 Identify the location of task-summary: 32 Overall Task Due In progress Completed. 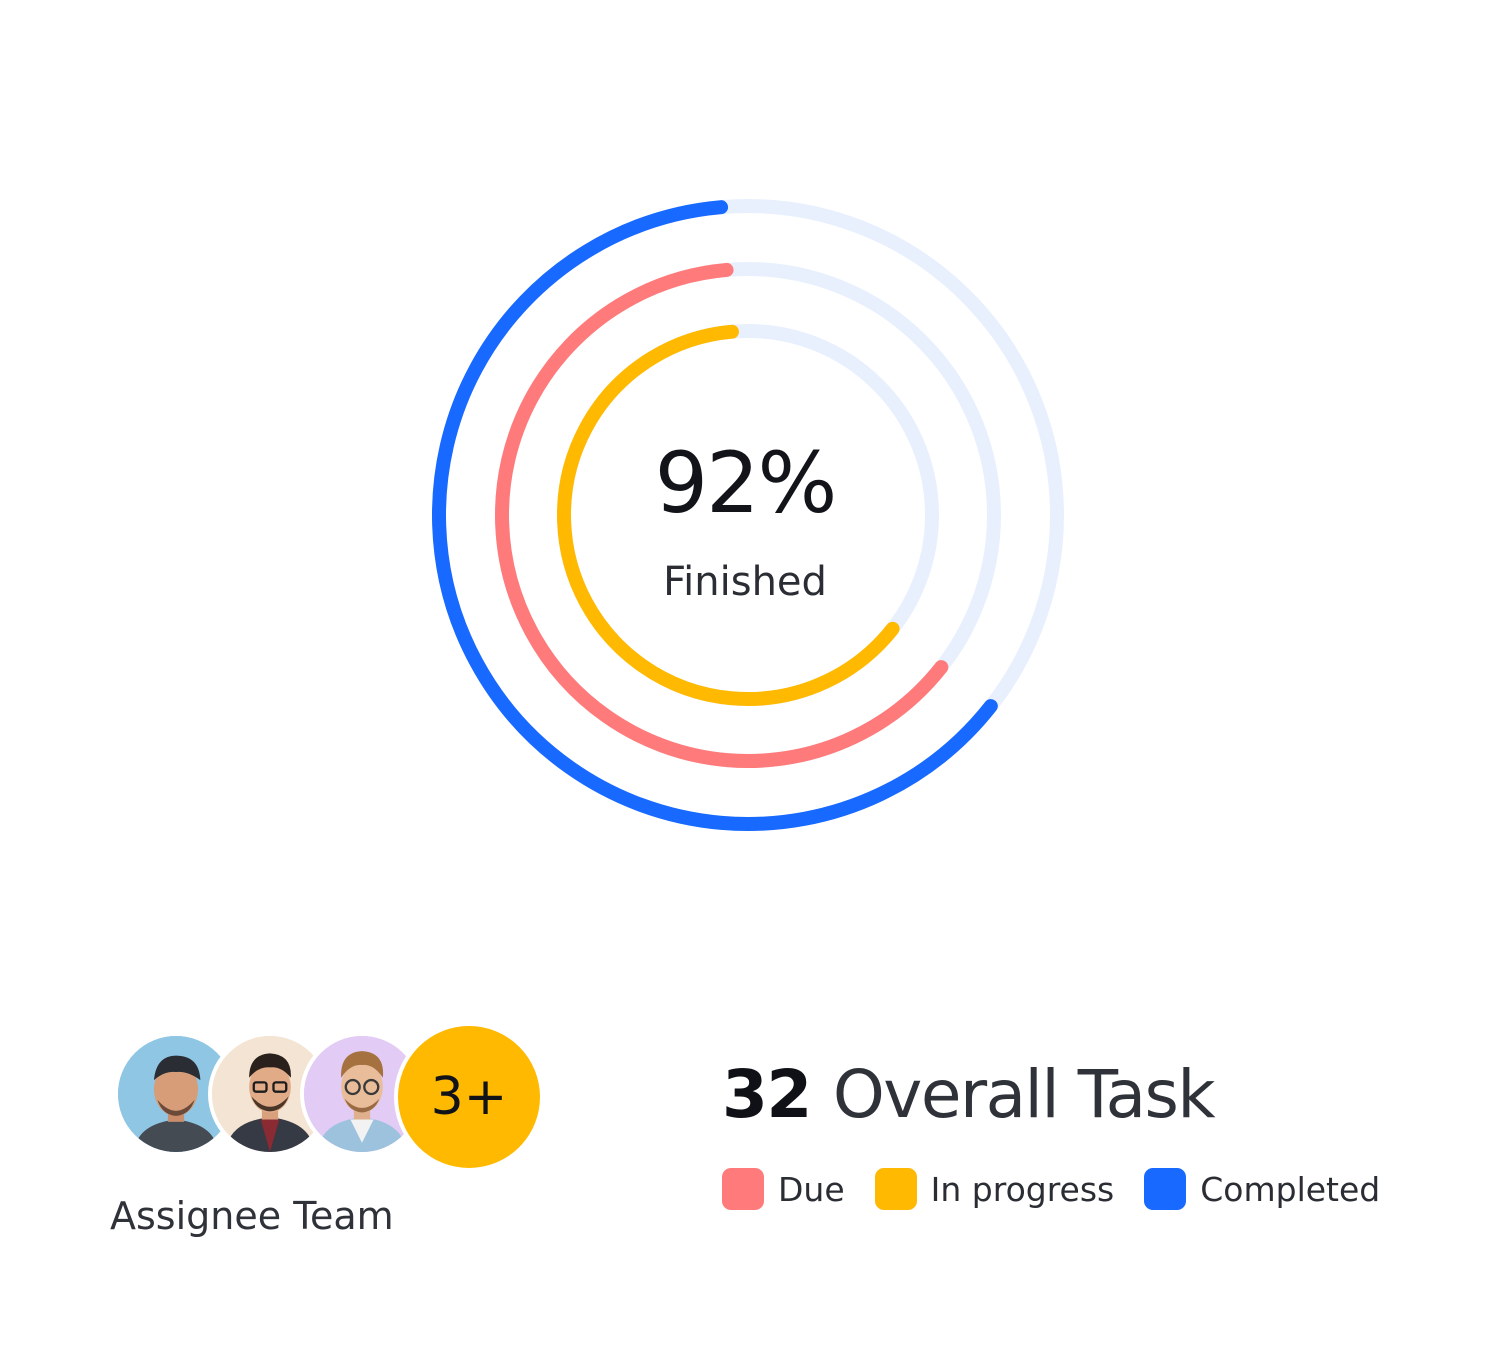
(1092, 1145).